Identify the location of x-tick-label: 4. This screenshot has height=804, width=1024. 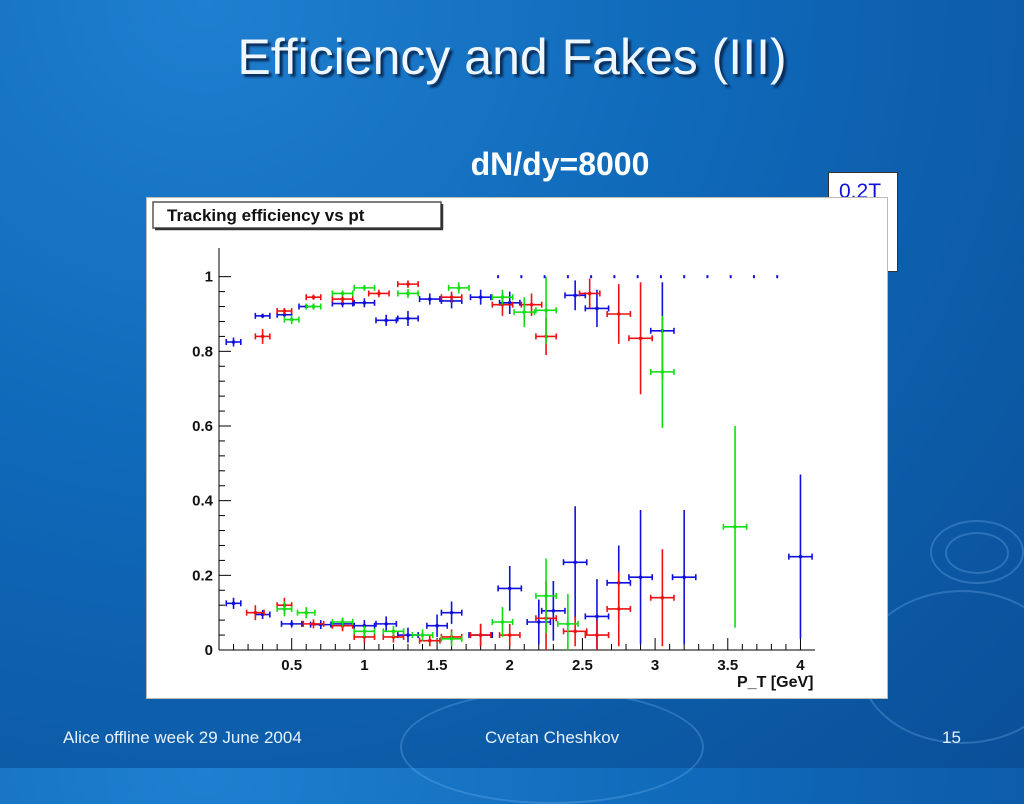
(800, 665).